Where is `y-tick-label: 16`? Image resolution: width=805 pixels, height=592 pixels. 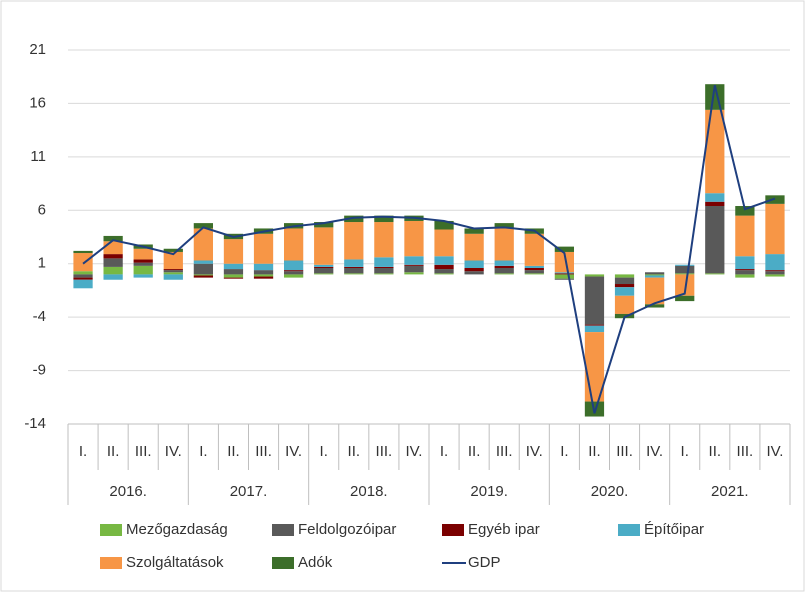 y-tick-label: 16 is located at coordinates (37, 102).